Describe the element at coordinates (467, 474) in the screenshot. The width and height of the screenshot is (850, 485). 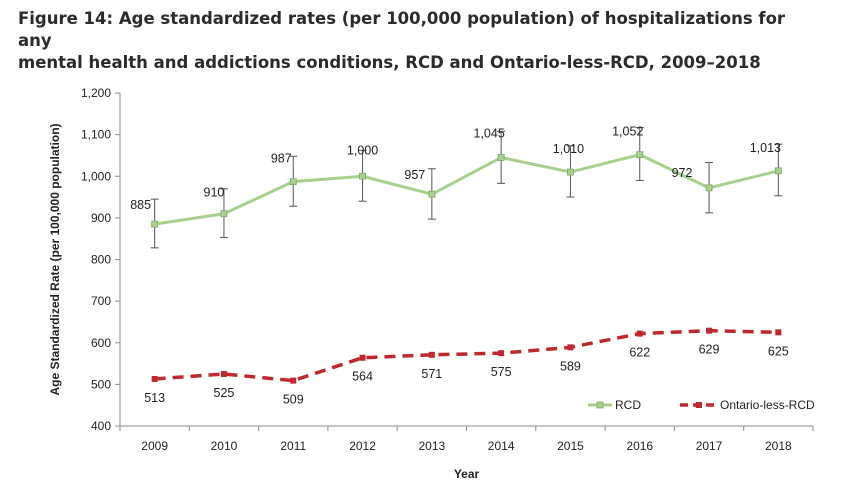
I see `x-axis-title: Year` at that location.